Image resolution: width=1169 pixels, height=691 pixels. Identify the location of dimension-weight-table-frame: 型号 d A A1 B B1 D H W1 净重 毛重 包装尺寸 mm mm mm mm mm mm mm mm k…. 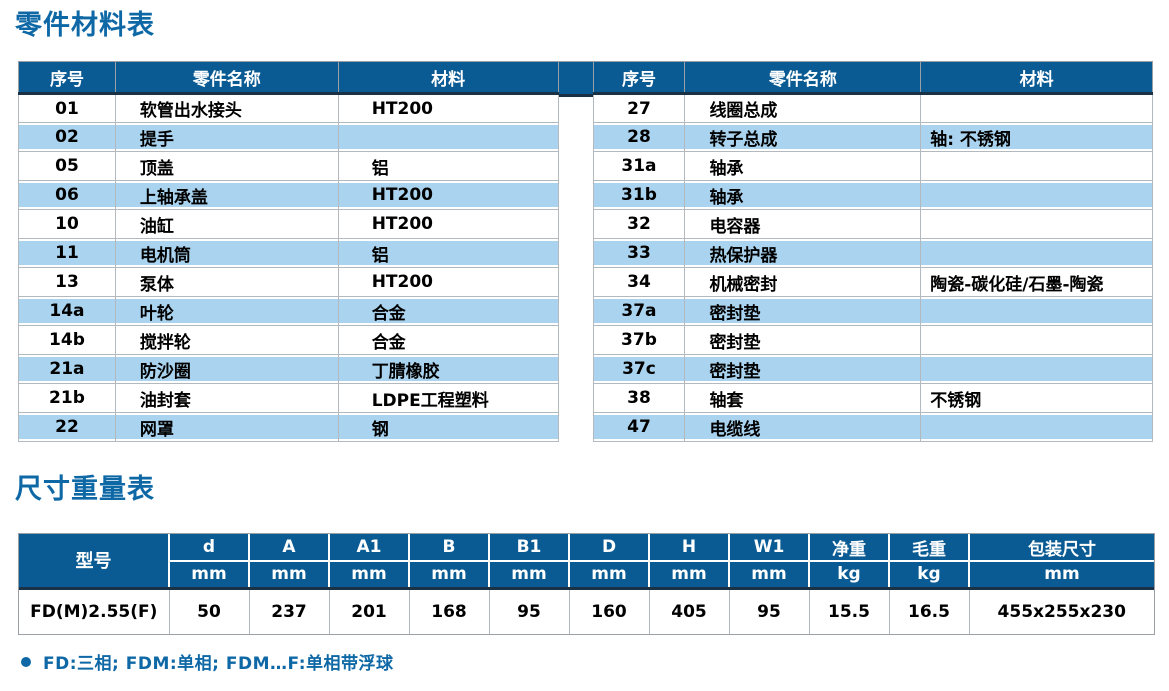
(586, 584).